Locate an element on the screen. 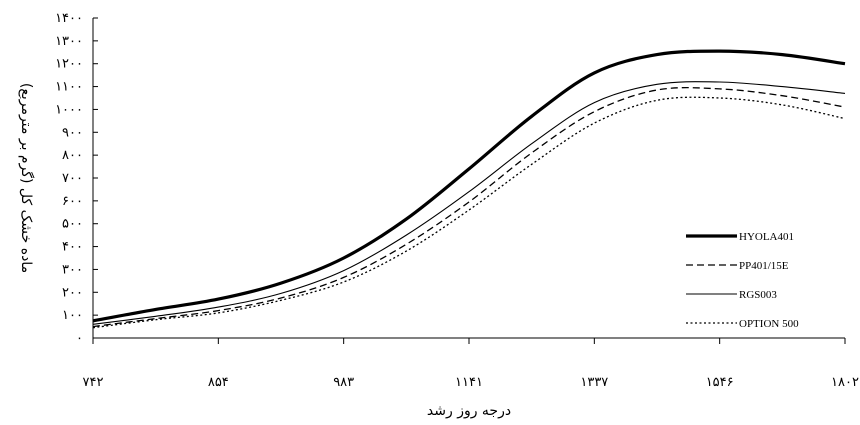 The height and width of the screenshot is (425, 860). x-tick-label: ۹۸۳ is located at coordinates (343, 382).